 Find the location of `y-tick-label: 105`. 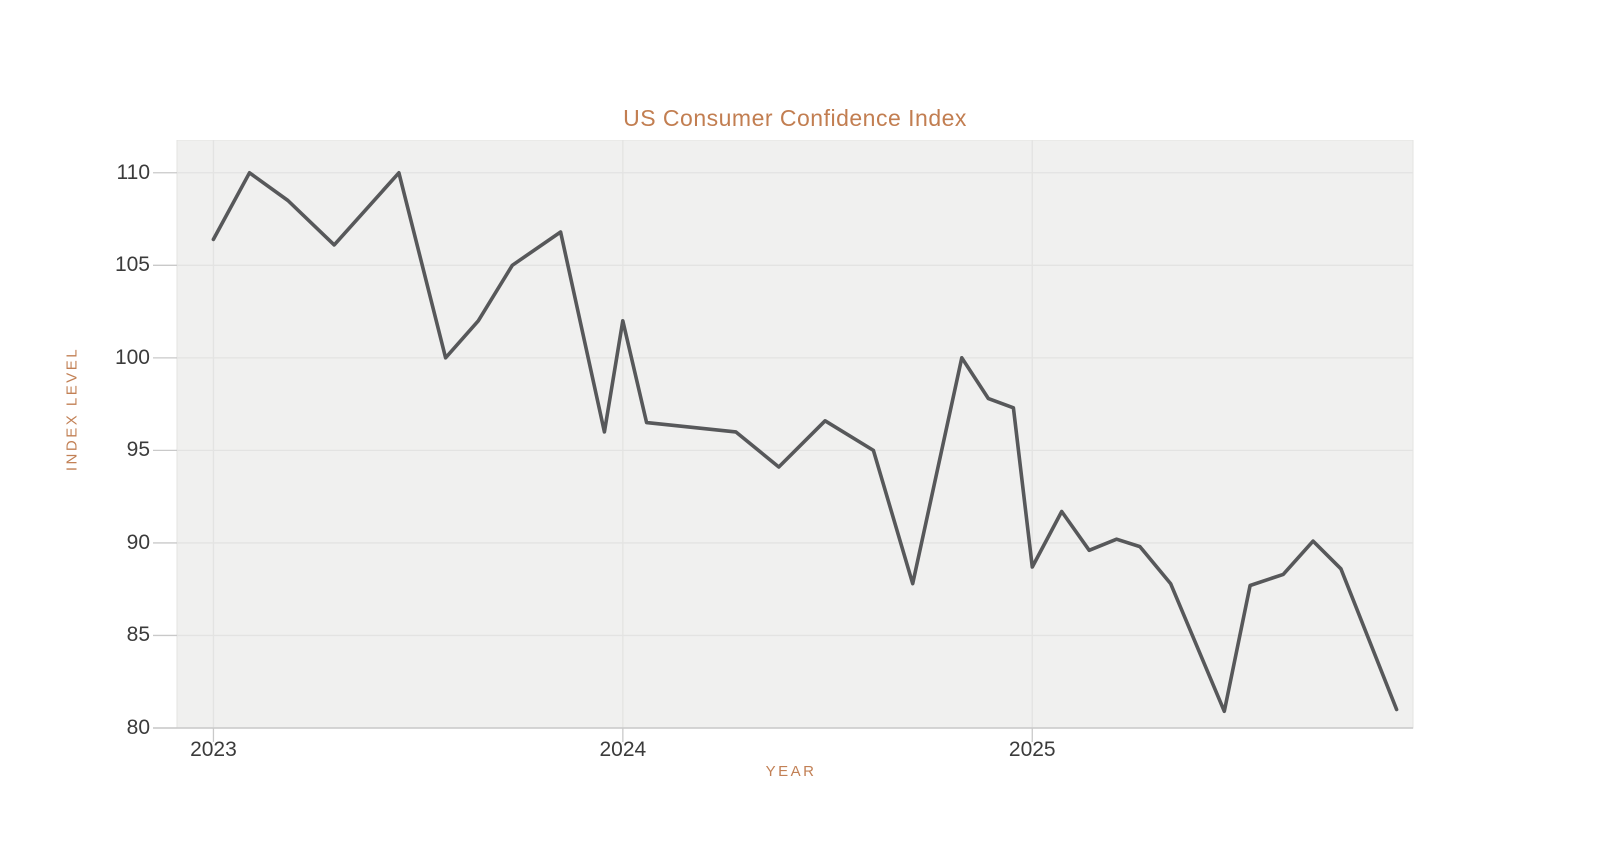

y-tick-label: 105 is located at coordinates (132, 265).